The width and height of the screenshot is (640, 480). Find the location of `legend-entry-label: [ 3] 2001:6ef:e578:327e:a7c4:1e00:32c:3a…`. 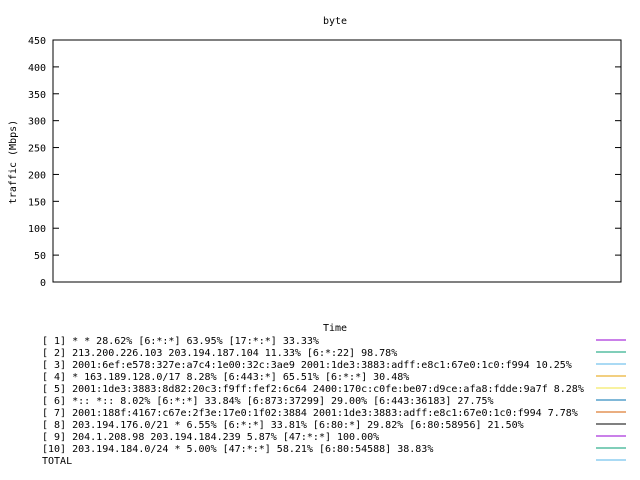

legend-entry-label: [ 3] 2001:6ef:e578:327e:a7c4:1e00:32c:3a… is located at coordinates (307, 365).